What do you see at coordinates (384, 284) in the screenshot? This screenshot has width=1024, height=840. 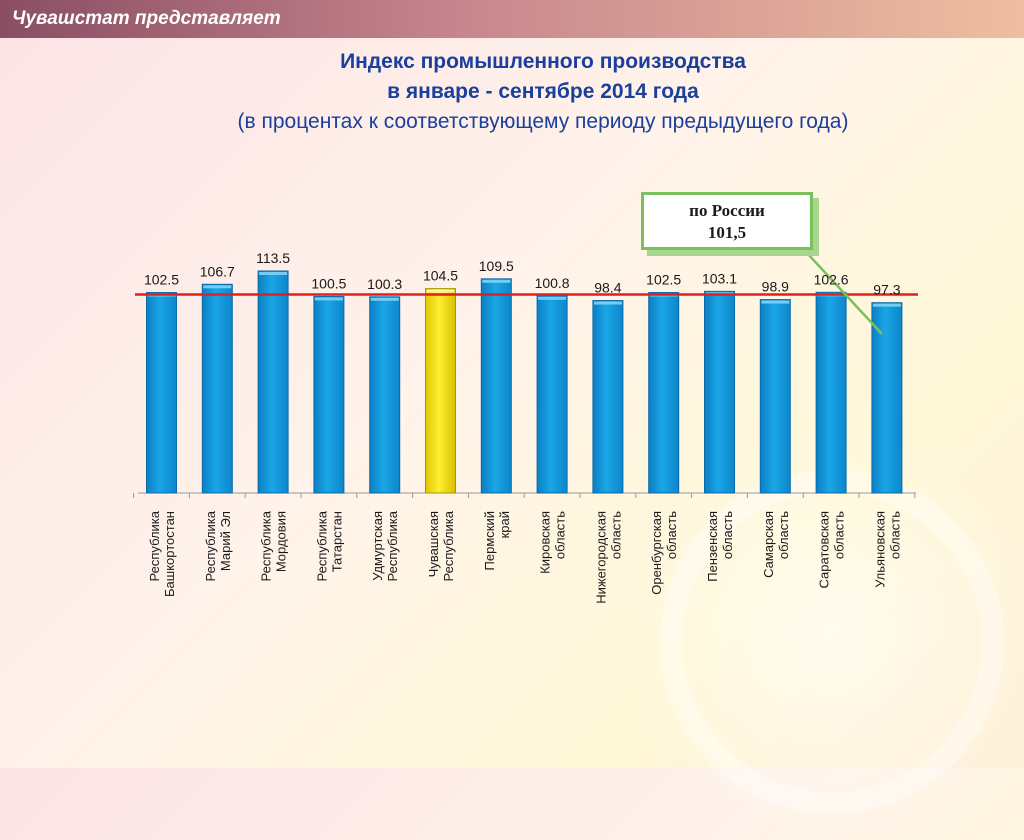 I see `bar-value-label: 100.3` at bounding box center [384, 284].